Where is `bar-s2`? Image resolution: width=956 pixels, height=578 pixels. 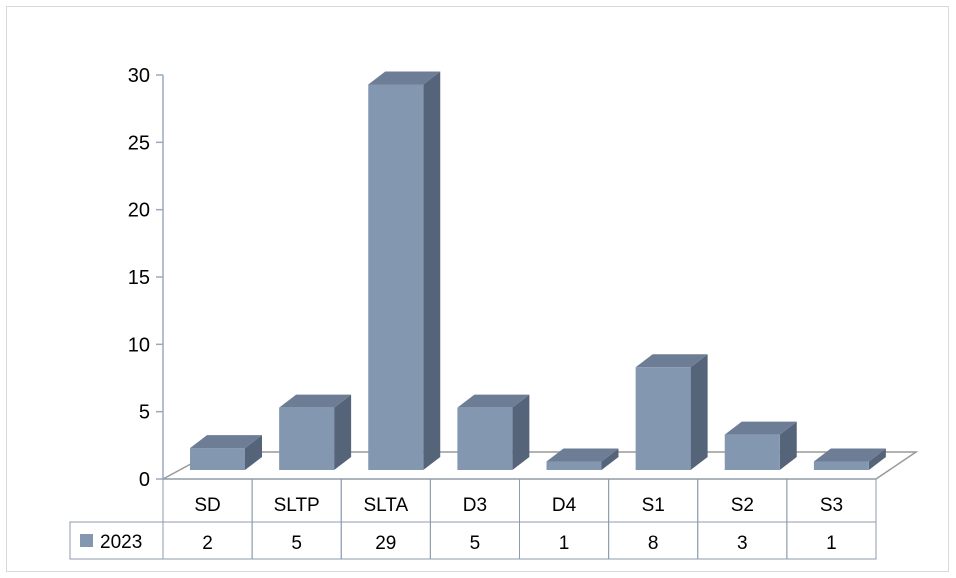
bar-s2 is located at coordinates (760, 445).